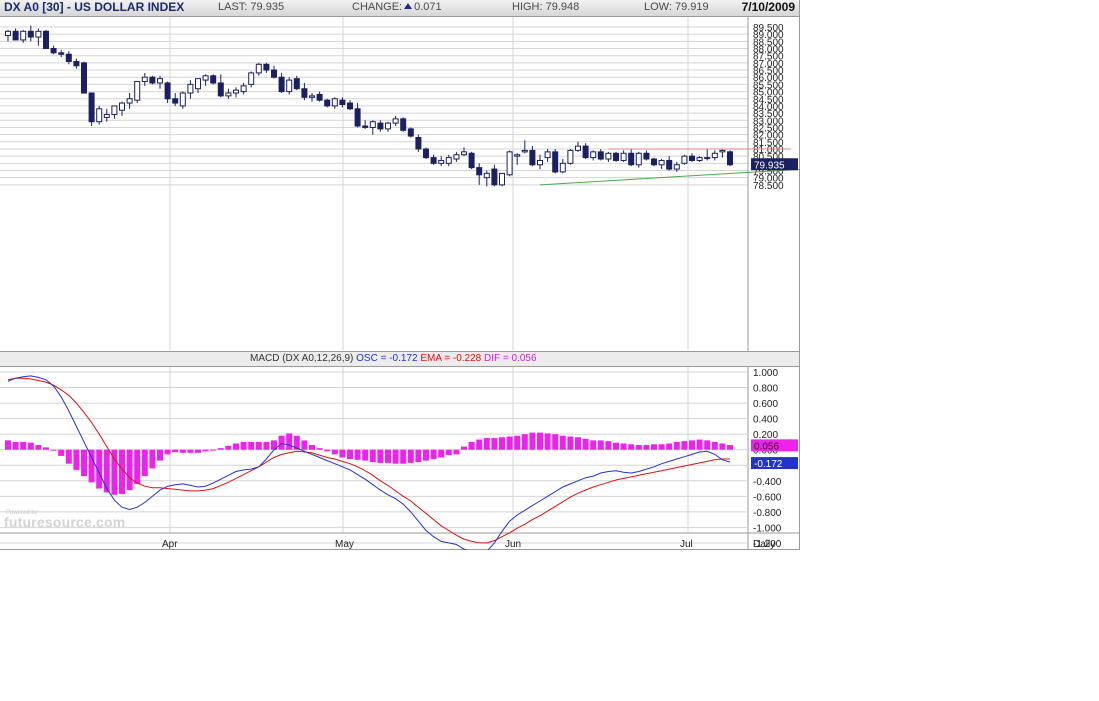  I want to click on macd-tick-label: -0.400, so click(767, 482).